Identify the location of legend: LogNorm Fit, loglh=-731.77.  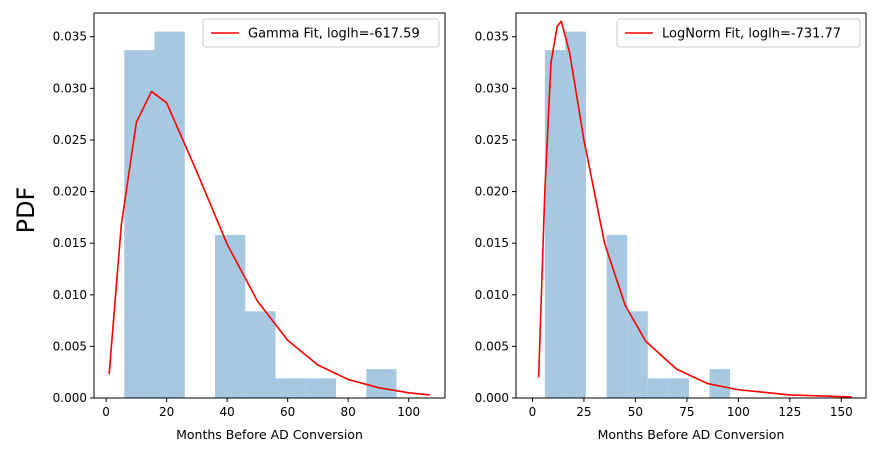
(738, 33).